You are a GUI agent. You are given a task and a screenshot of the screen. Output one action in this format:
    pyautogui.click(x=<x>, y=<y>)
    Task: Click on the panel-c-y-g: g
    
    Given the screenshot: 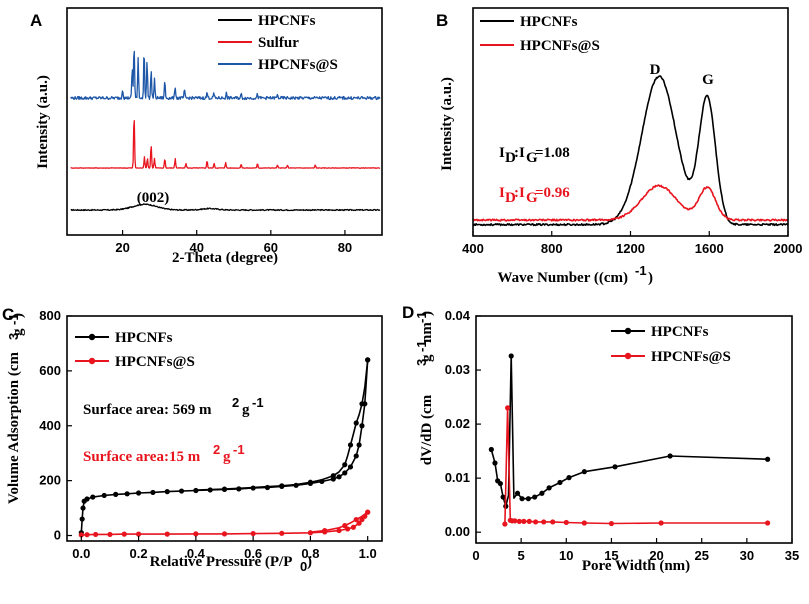 What is the action you would take?
    pyautogui.click(x=18, y=332)
    